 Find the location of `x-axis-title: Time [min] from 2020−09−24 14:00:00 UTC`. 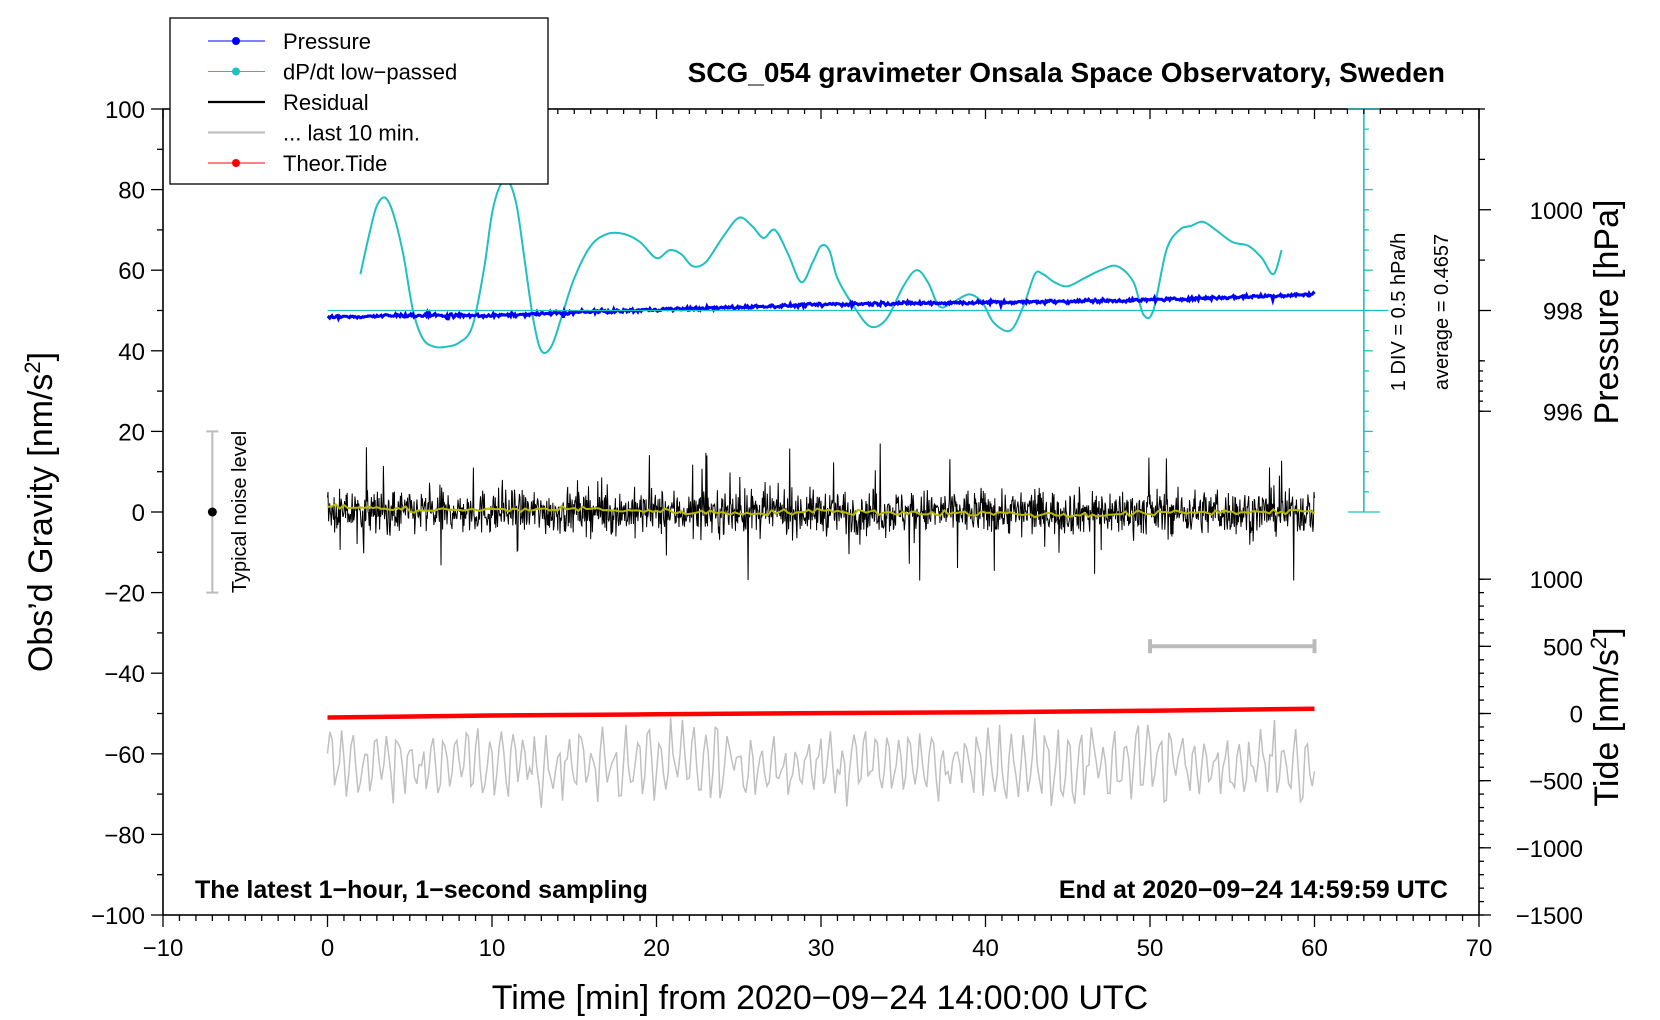

x-axis-title: Time [min] from 2020−09−24 14:00:00 UTC is located at coordinates (820, 998).